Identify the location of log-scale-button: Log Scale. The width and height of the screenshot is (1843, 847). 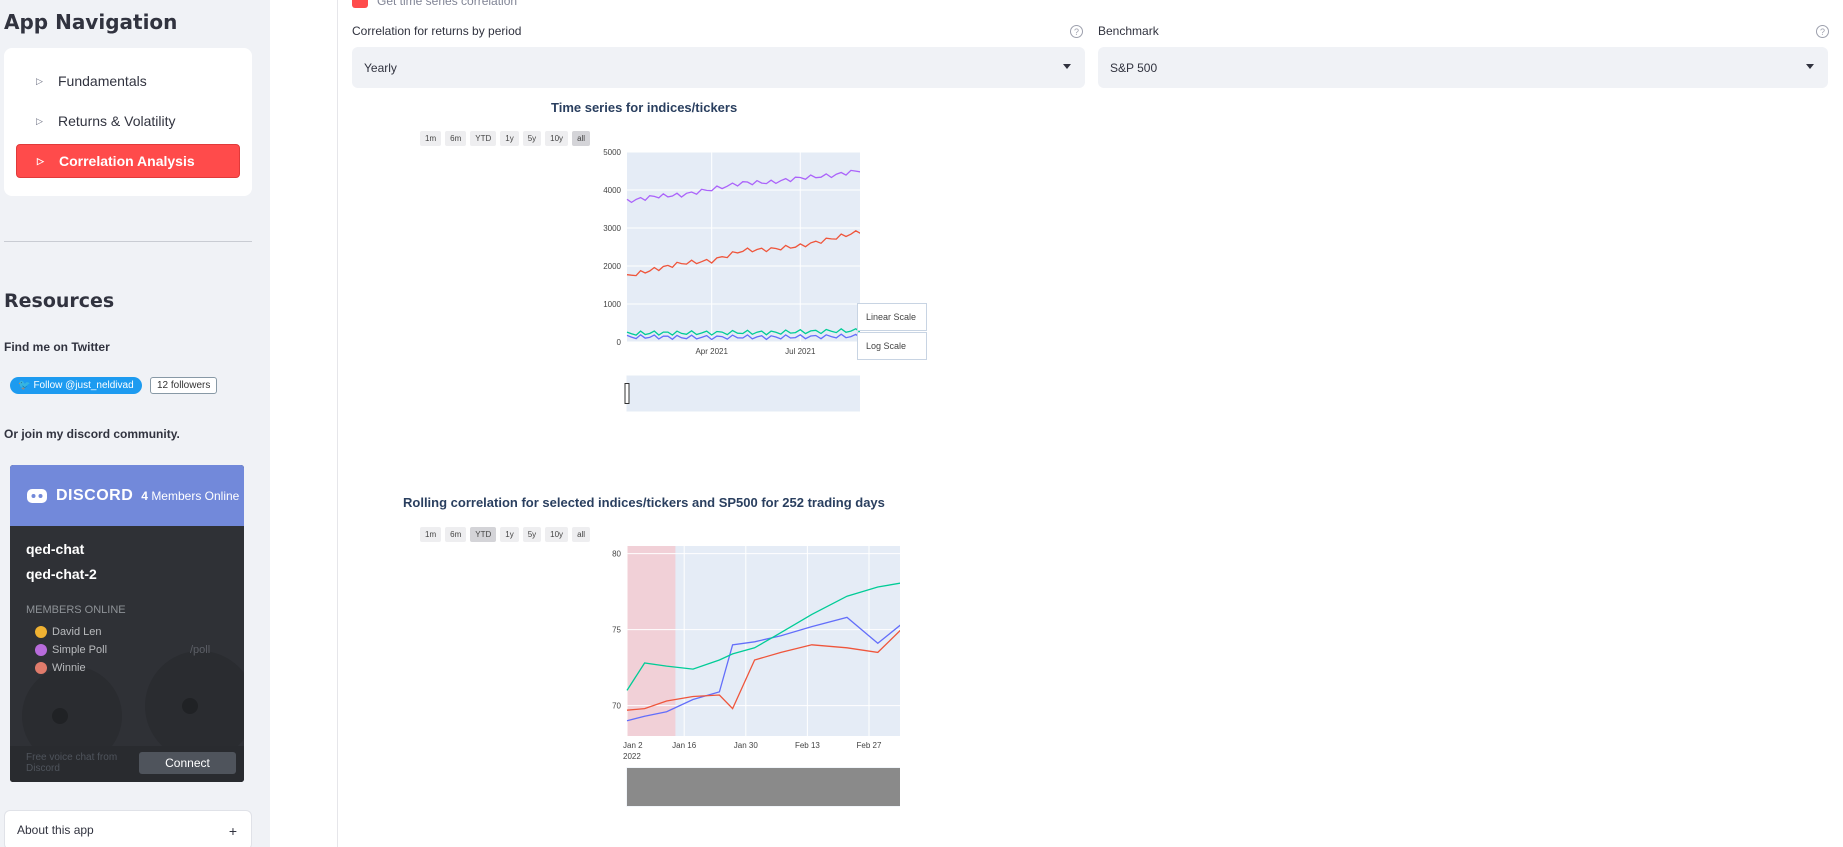
(892, 346).